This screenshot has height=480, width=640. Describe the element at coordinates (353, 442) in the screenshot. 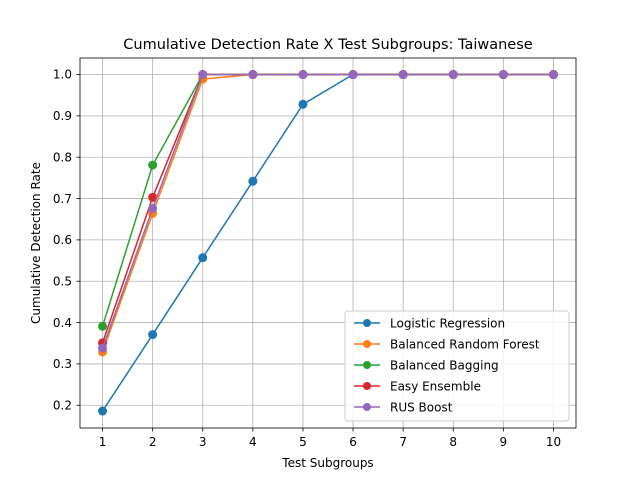

I see `x-tick-label: 6` at that location.